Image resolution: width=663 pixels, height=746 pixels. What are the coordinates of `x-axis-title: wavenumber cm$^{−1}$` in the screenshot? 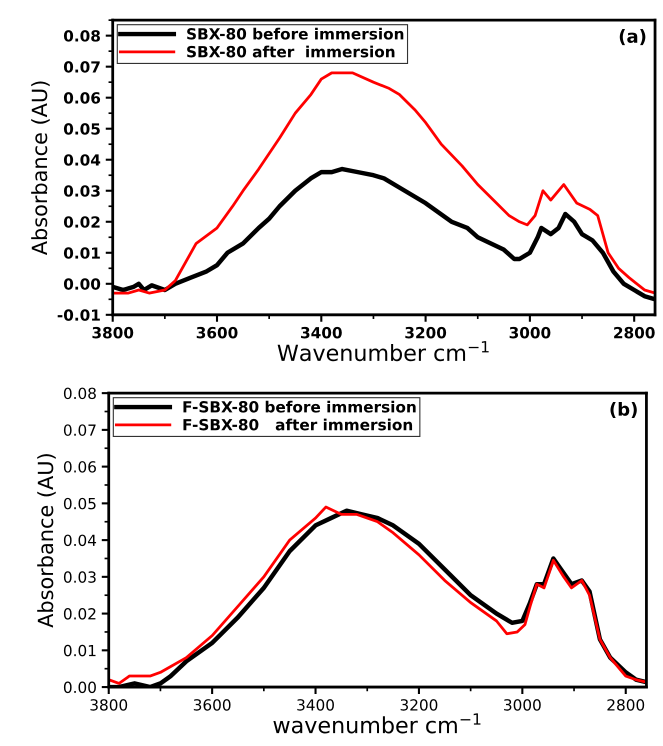 It's located at (376, 723).